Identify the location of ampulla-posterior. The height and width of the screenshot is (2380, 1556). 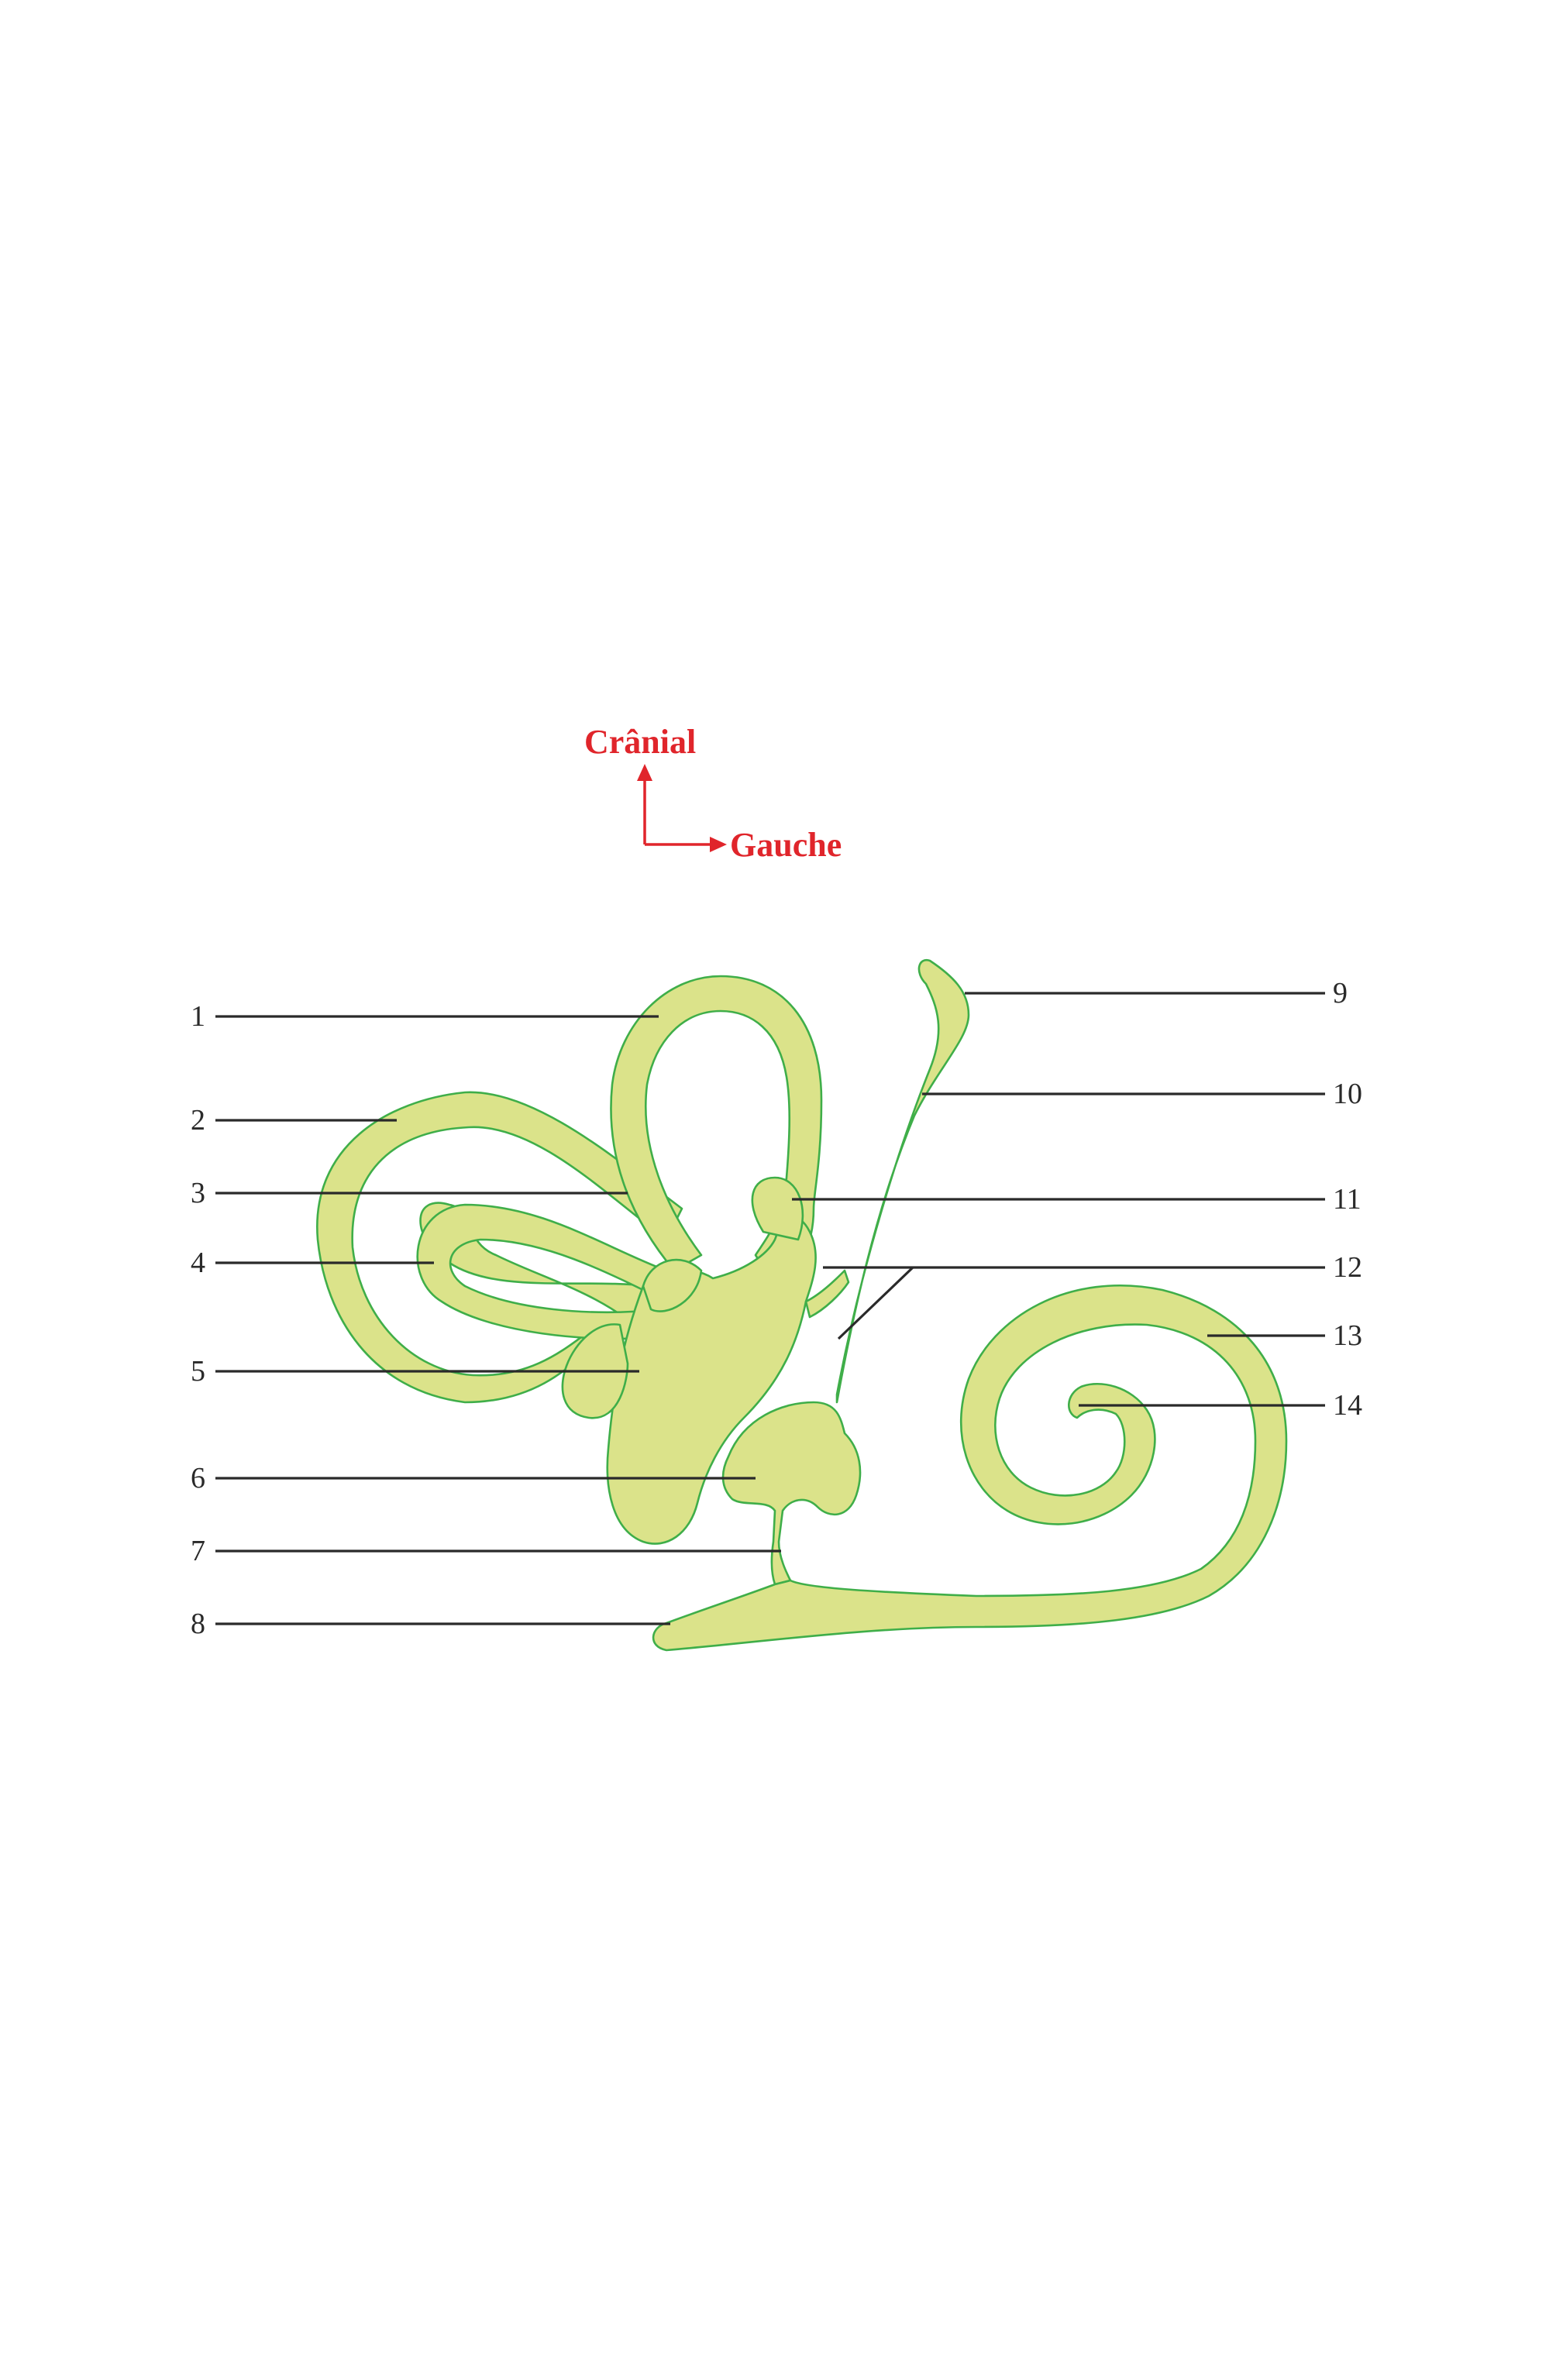
(672, 1285).